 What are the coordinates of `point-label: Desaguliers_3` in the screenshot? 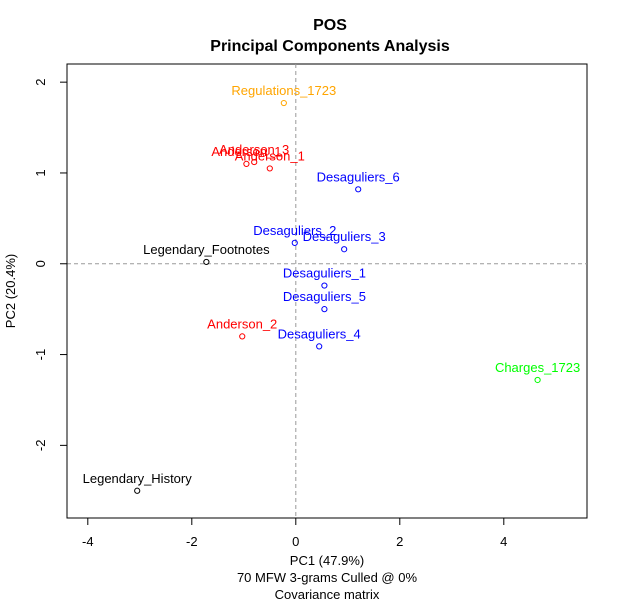 It's located at (344, 236).